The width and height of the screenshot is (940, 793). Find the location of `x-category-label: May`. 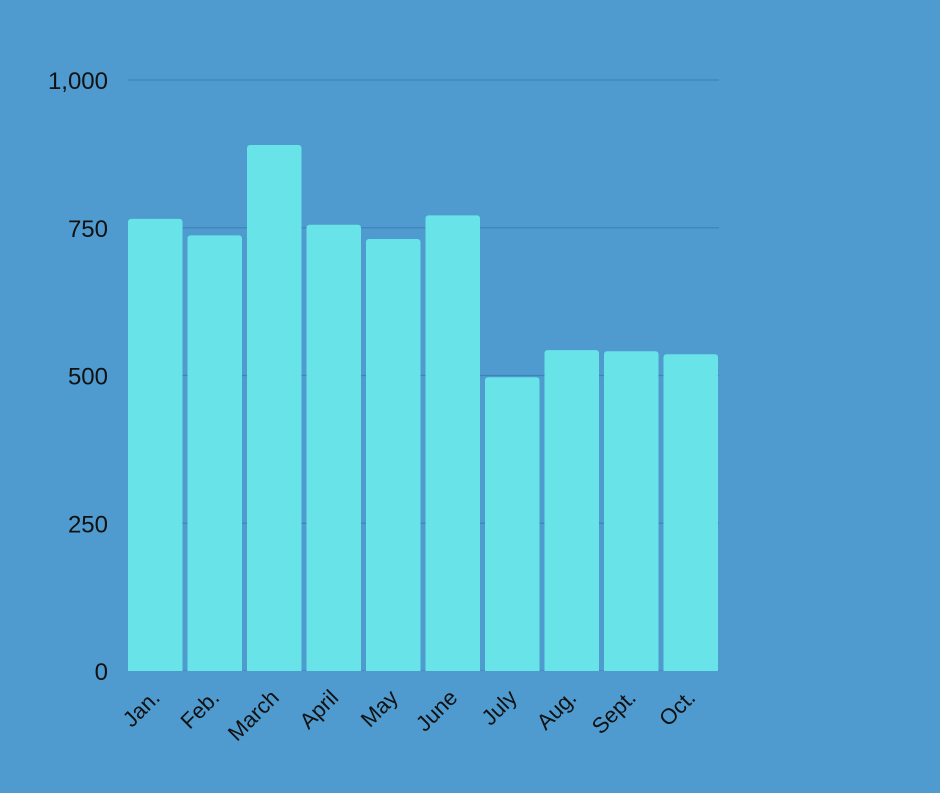

x-category-label: May is located at coordinates (379, 708).